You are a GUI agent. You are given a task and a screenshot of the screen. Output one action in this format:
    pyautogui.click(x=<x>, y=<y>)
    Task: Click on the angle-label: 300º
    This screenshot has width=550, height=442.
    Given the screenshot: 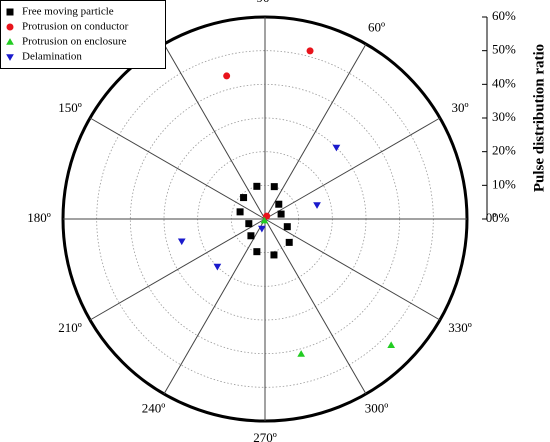 What is the action you would take?
    pyautogui.click(x=377, y=408)
    